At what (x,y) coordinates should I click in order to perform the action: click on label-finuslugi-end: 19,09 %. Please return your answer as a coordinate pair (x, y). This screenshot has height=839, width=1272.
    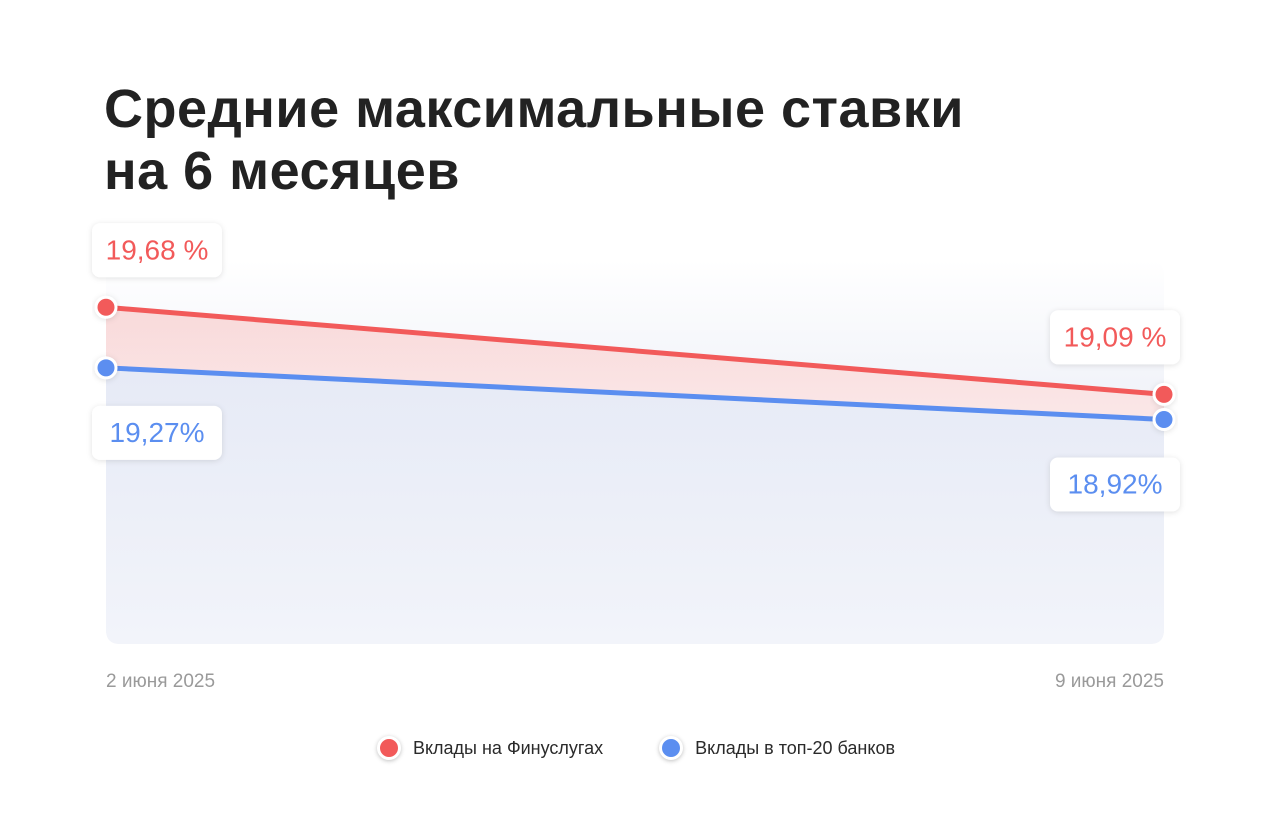
    Looking at the image, I should click on (1115, 337).